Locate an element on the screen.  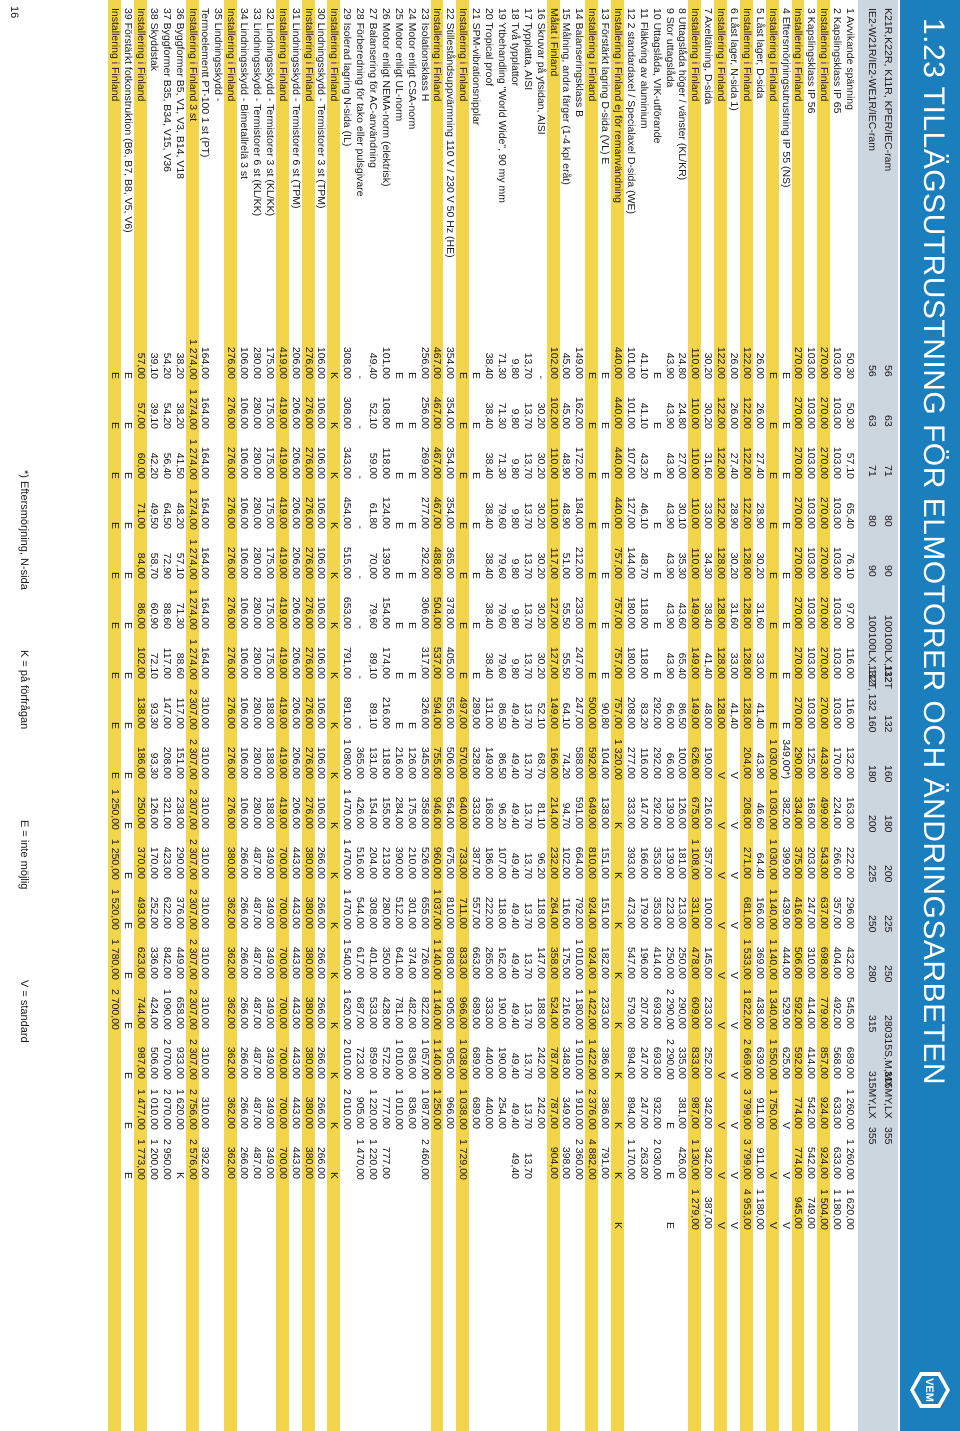
table-cell: 116,00 is located at coordinates (643, 763).